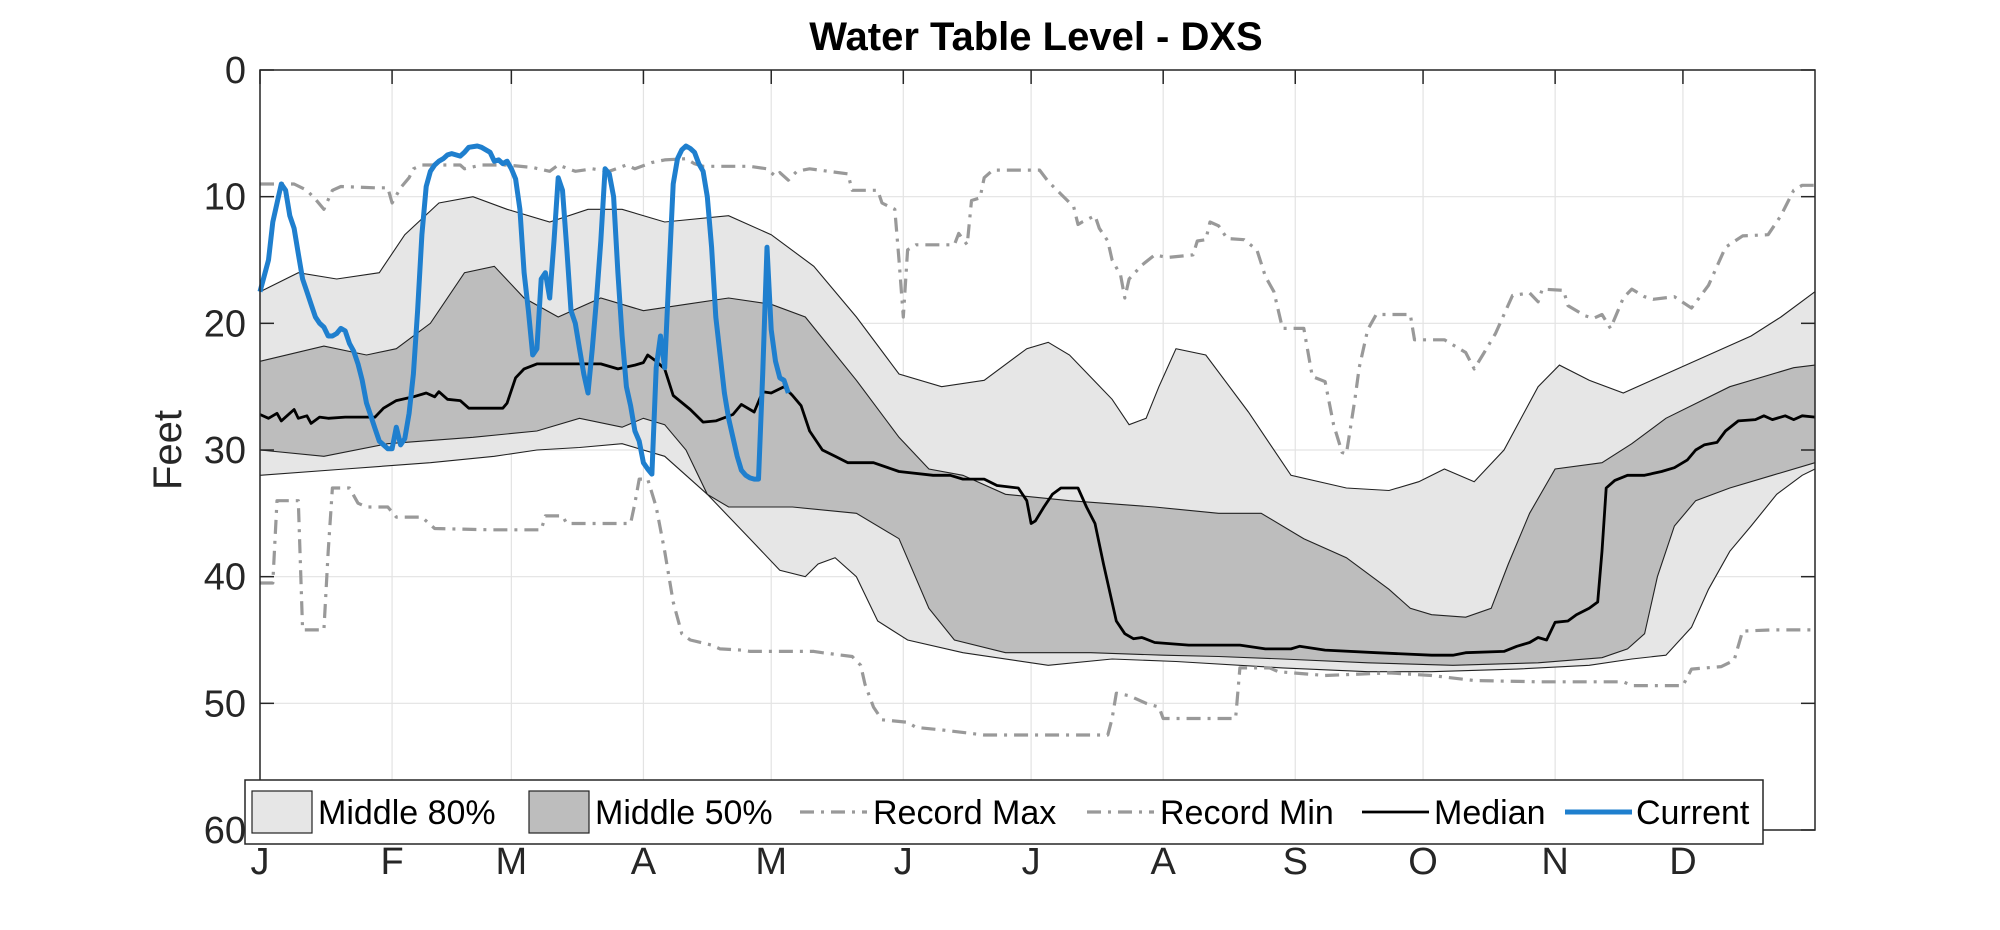  Describe the element at coordinates (282, 812) in the screenshot. I see `legend-swatch-middle80` at that location.